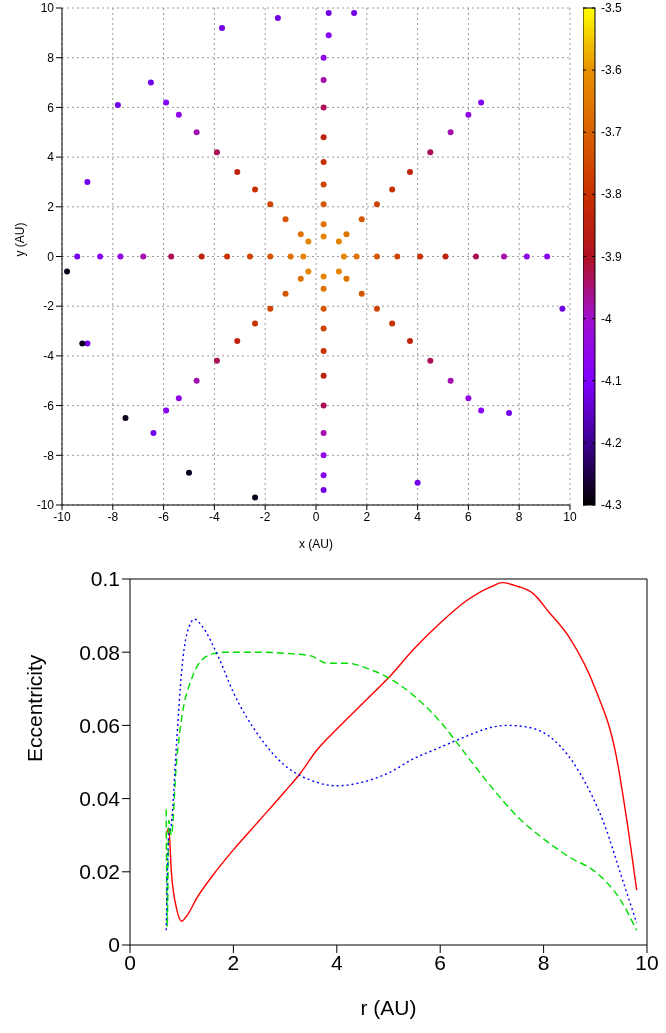 This screenshot has height=1033, width=666. What do you see at coordinates (388, 1007) in the screenshot?
I see `x-axis-title: r (AU)` at bounding box center [388, 1007].